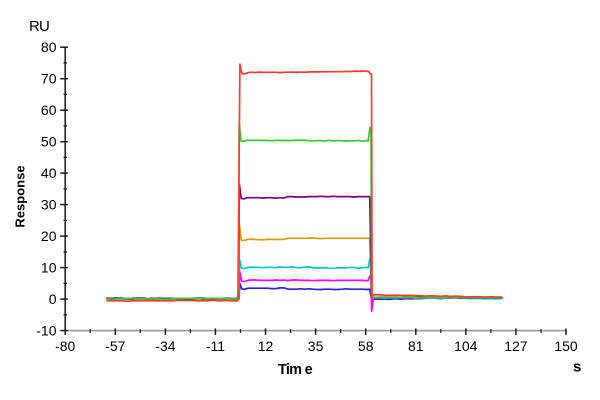  Describe the element at coordinates (466, 346) in the screenshot. I see `svg-text: 104` at that location.